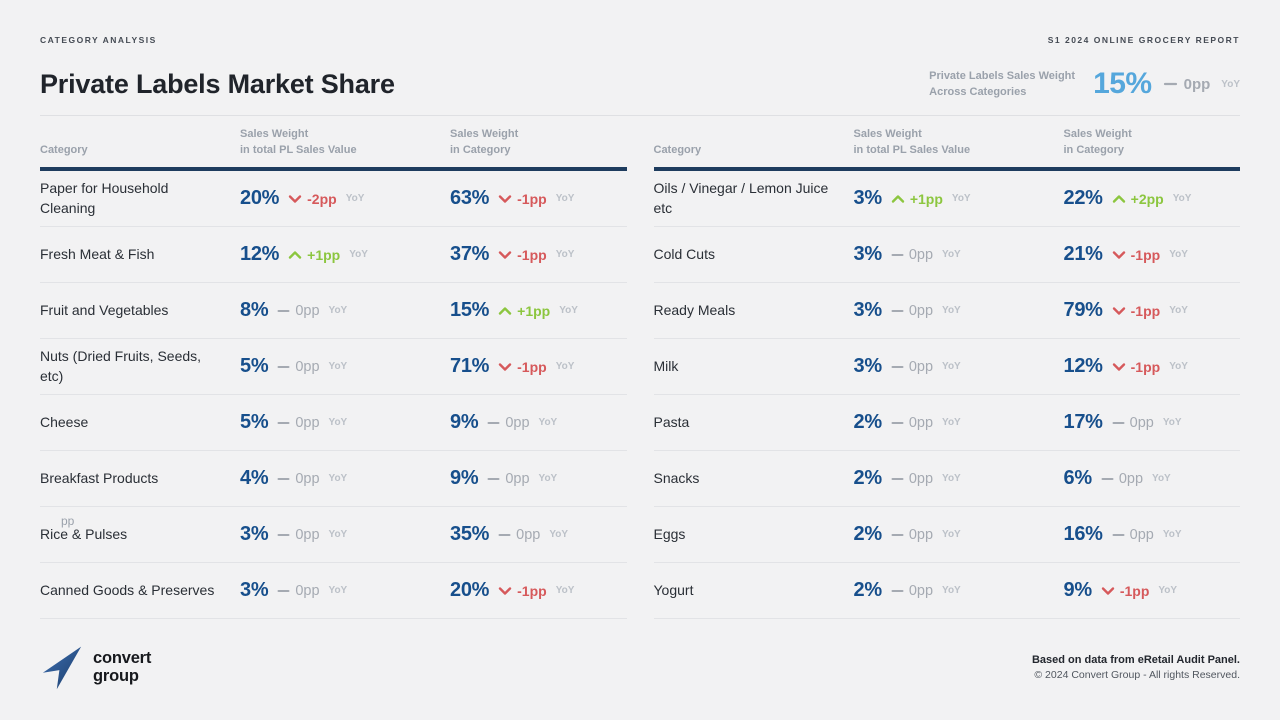 This screenshot has height=720, width=1280. I want to click on table-row: Yogurt 2% 0pp YoY 9% -1pp YoY, so click(946, 591).